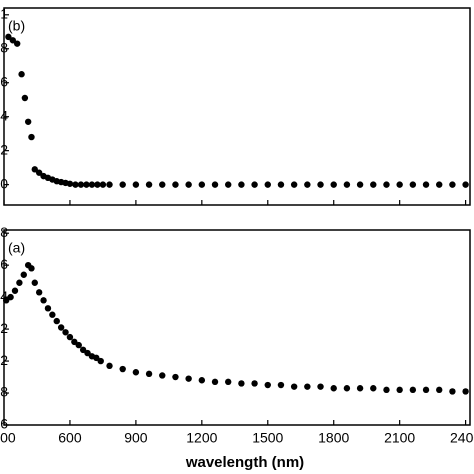 The image size is (474, 474). What do you see at coordinates (4, 149) in the screenshot?
I see `y-tick-label: 0.2` at bounding box center [4, 149].